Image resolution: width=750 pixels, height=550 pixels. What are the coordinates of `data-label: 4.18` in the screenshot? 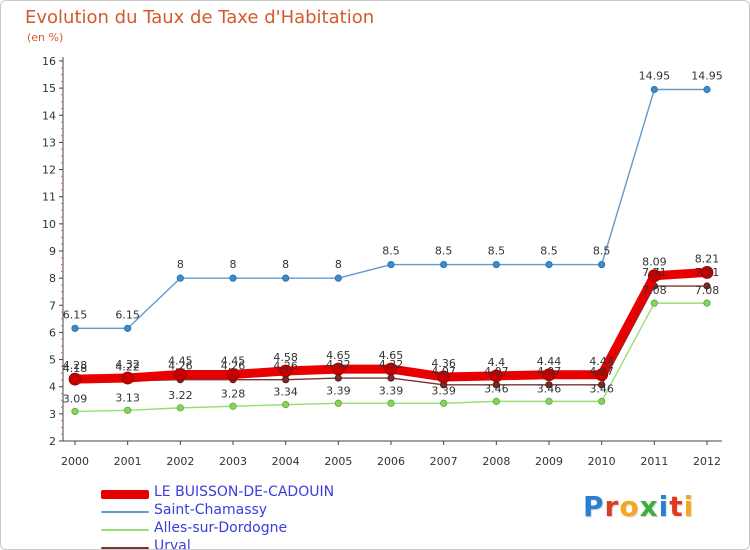 It's located at (75, 368).